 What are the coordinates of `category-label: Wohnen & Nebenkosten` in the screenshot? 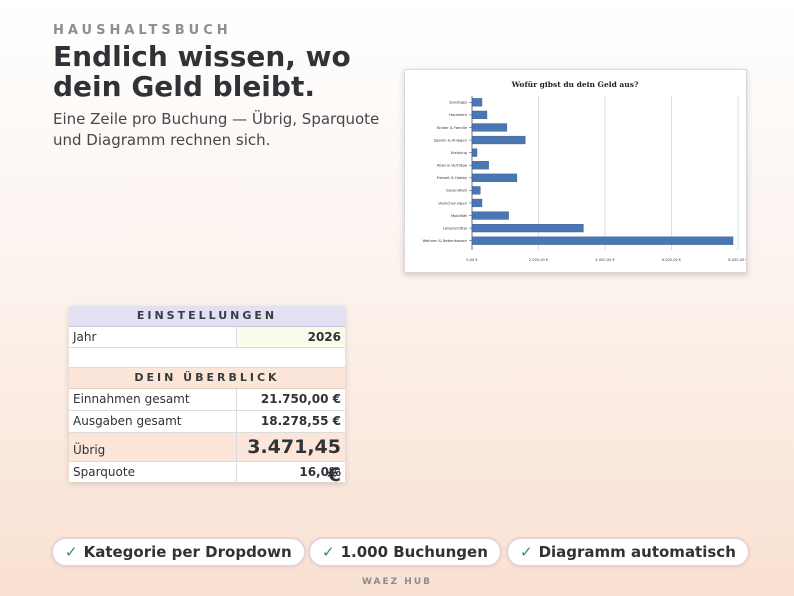 It's located at (445, 241).